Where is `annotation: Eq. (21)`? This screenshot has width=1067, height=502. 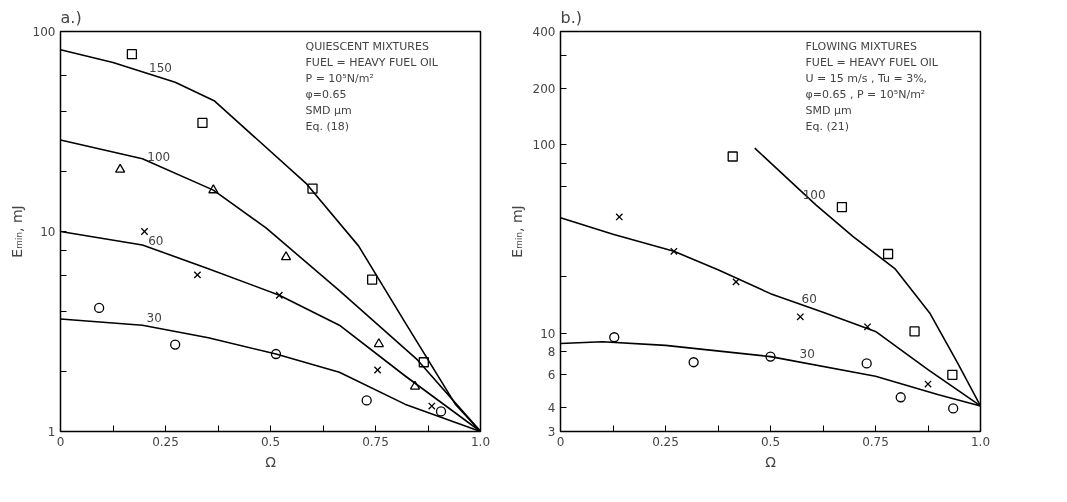 annotation: Eq. (21) is located at coordinates (827, 126).